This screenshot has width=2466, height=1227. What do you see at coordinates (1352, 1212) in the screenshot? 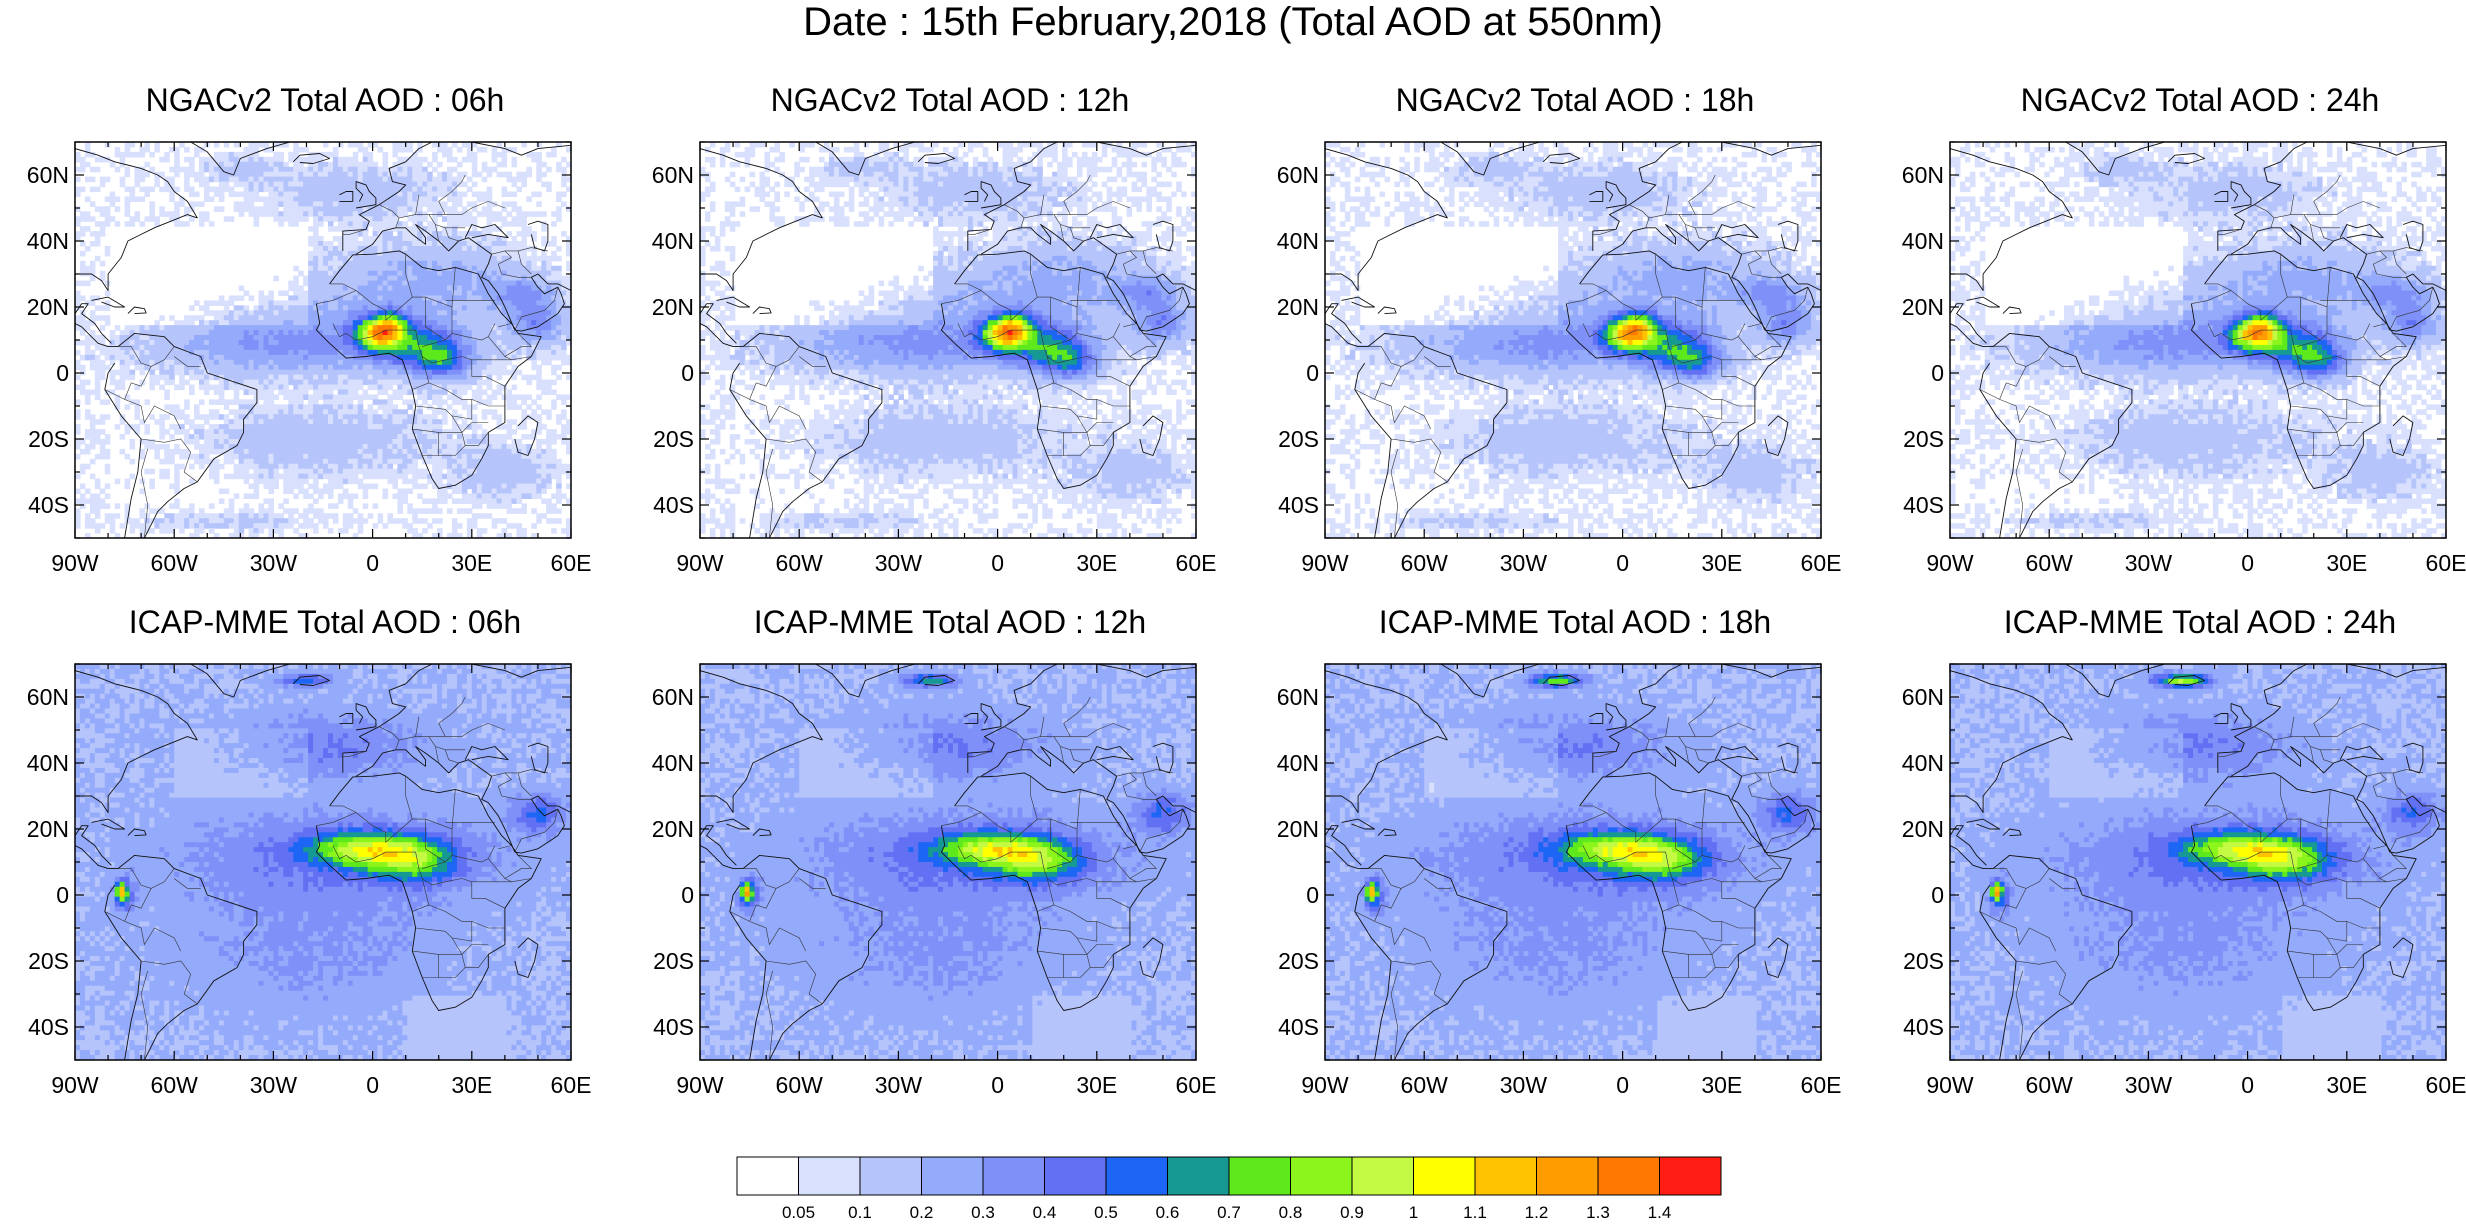
I see `colorbar-label: 0.9` at bounding box center [1352, 1212].